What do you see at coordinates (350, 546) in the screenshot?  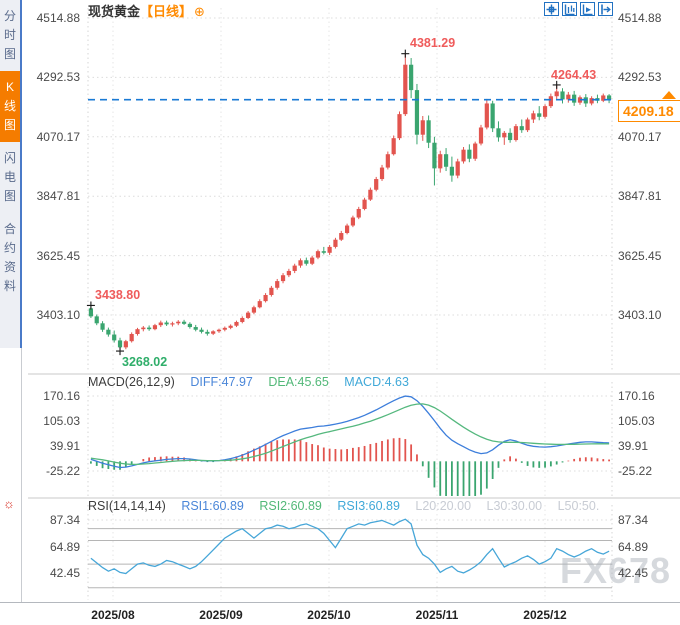 I see `rsi-line` at bounding box center [350, 546].